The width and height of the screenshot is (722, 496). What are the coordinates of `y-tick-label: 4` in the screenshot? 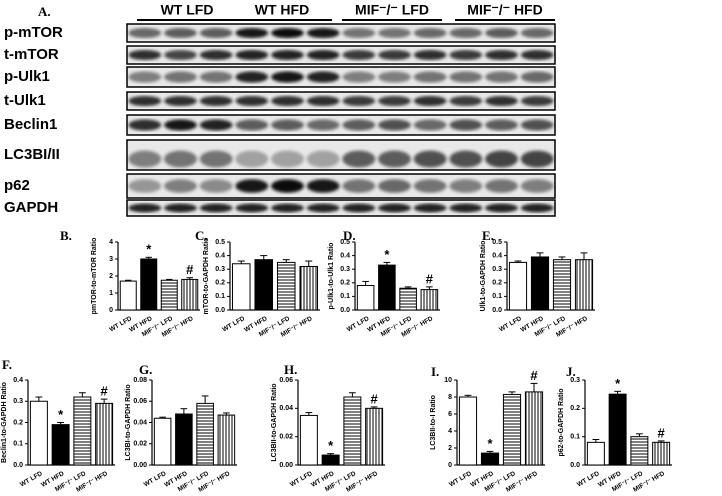 It's located at (111, 242).